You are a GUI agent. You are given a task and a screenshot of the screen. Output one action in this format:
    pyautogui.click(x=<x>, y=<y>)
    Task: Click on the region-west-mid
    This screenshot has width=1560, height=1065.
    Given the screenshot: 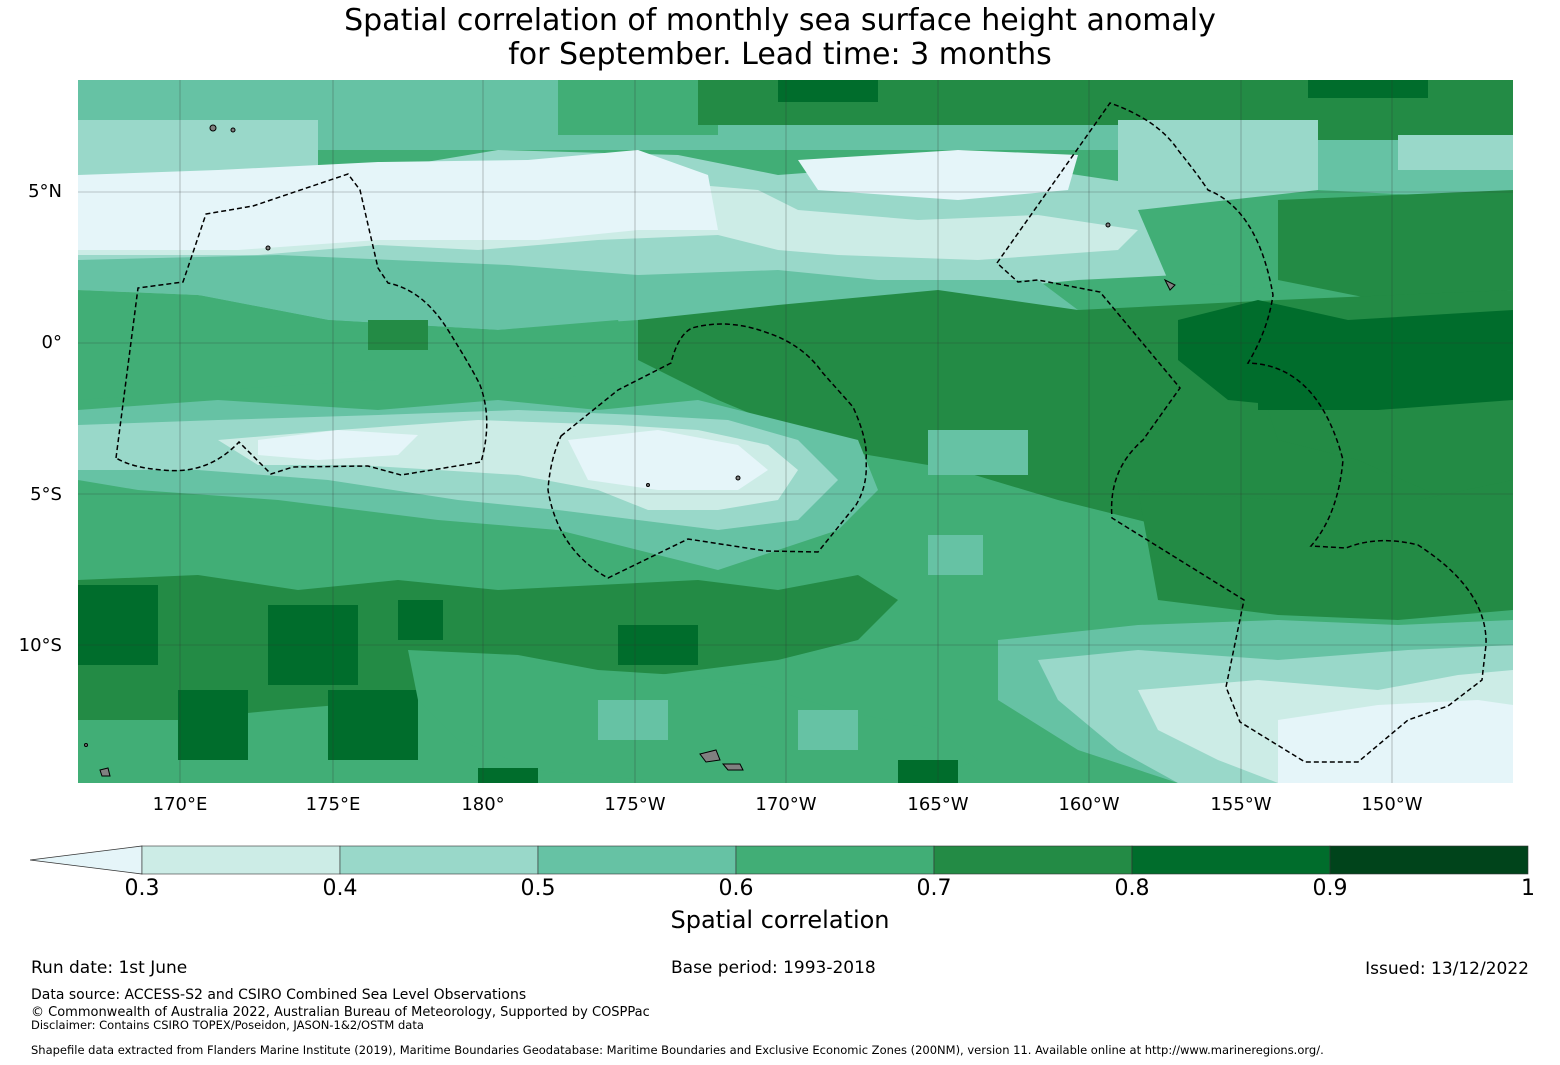 What is the action you would take?
    pyautogui.click(x=358, y=345)
    